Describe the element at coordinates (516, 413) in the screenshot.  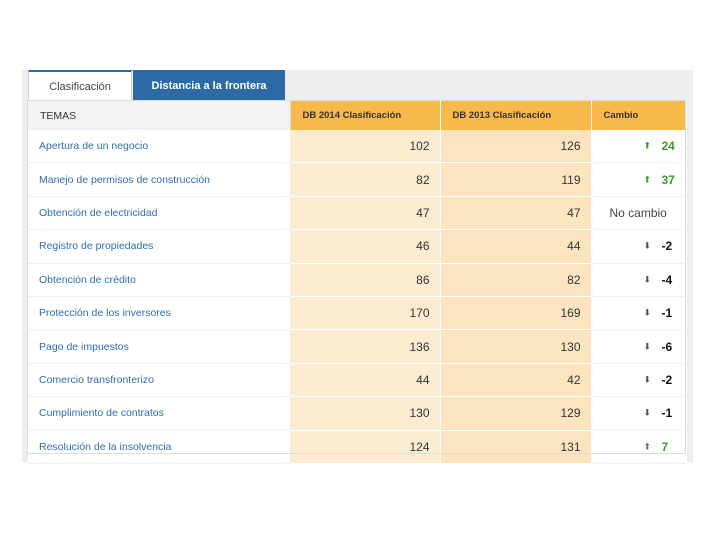
I see `db2013-rank: 129` at that location.